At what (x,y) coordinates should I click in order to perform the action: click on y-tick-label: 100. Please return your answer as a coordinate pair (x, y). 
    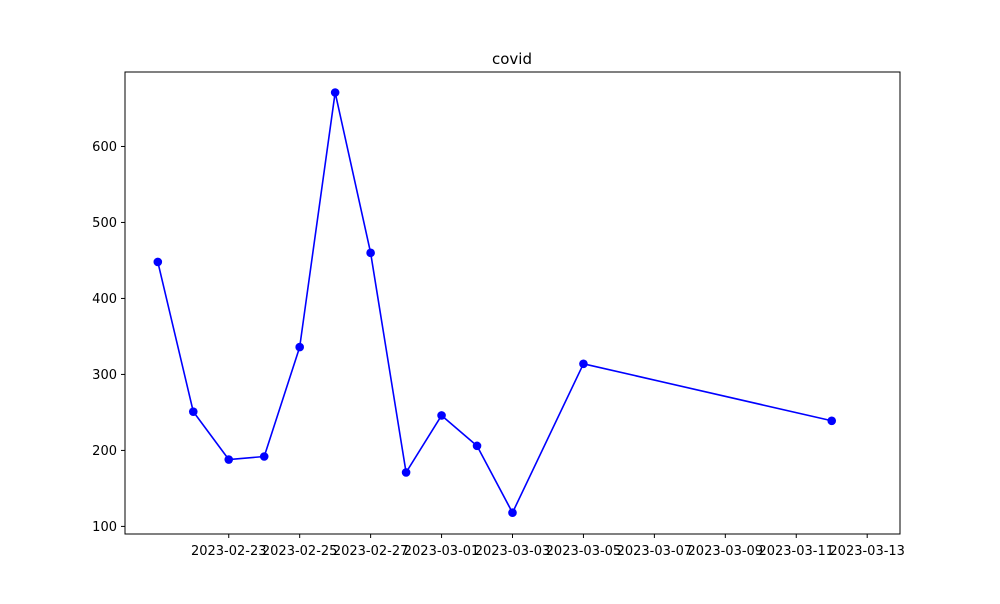
    Looking at the image, I should click on (104, 527).